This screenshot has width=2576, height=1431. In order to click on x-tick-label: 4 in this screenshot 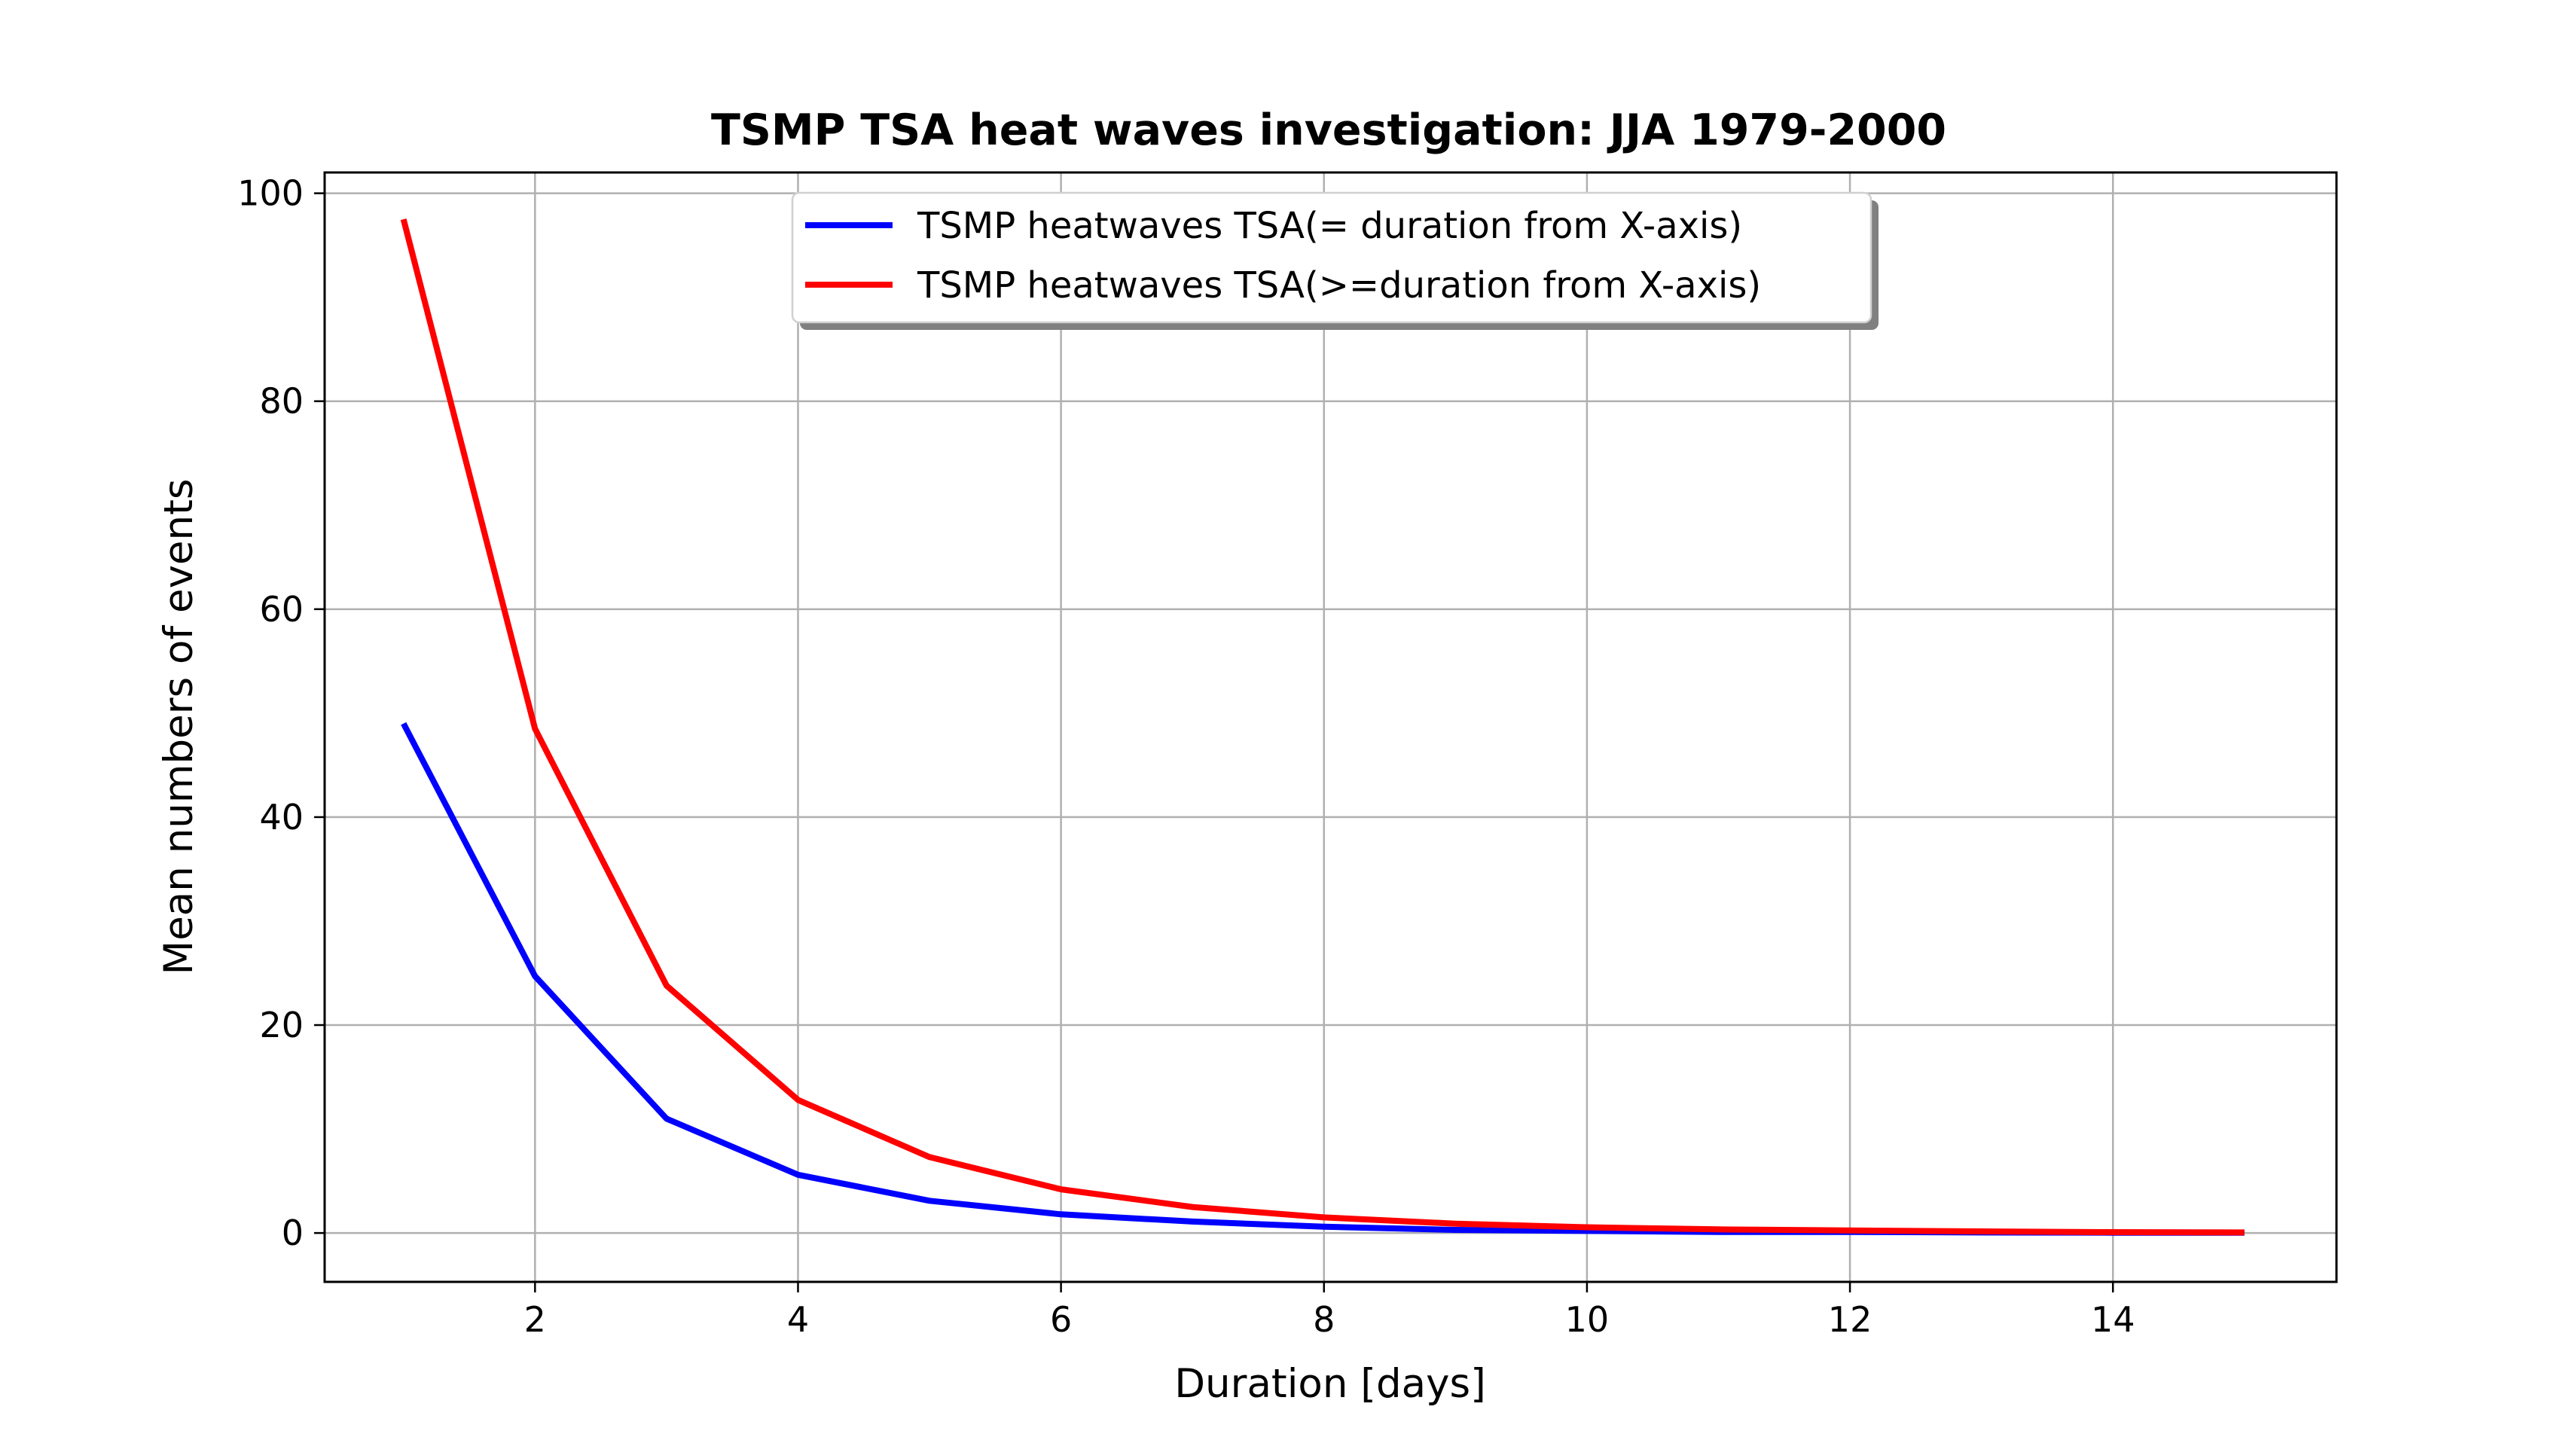, I will do `click(798, 1319)`.